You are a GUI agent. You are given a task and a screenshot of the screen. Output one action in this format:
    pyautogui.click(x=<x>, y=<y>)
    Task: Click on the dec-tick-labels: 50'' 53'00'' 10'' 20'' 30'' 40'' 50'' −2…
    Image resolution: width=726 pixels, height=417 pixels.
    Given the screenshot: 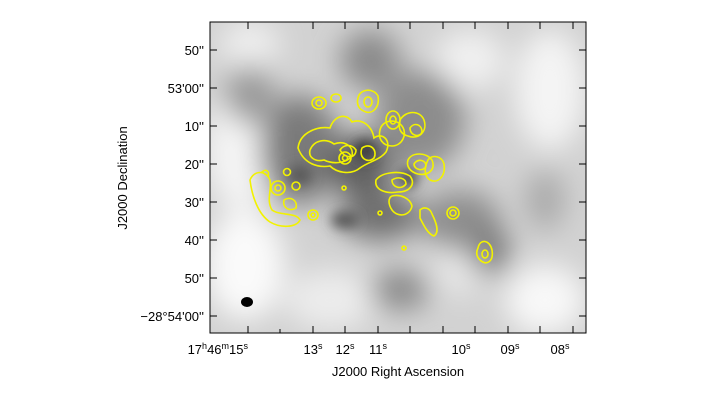 What is the action you would take?
    pyautogui.click(x=172, y=183)
    